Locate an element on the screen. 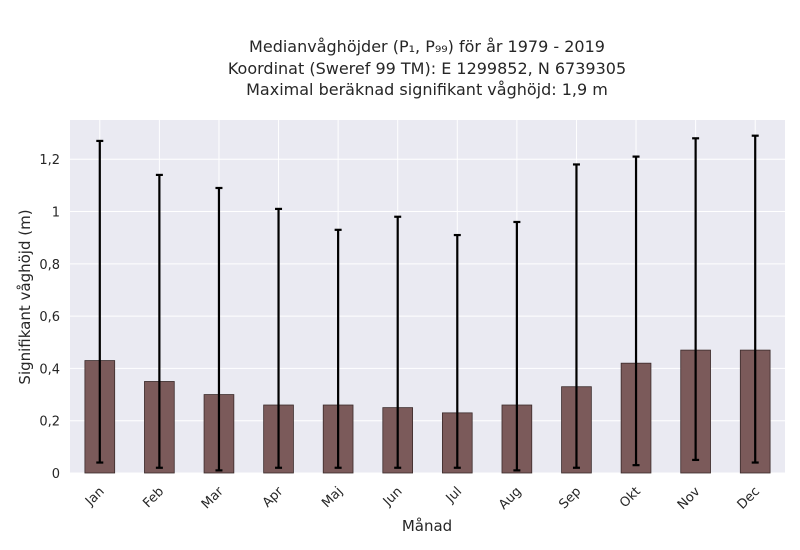  x-tick-label: Nov is located at coordinates (689, 498).